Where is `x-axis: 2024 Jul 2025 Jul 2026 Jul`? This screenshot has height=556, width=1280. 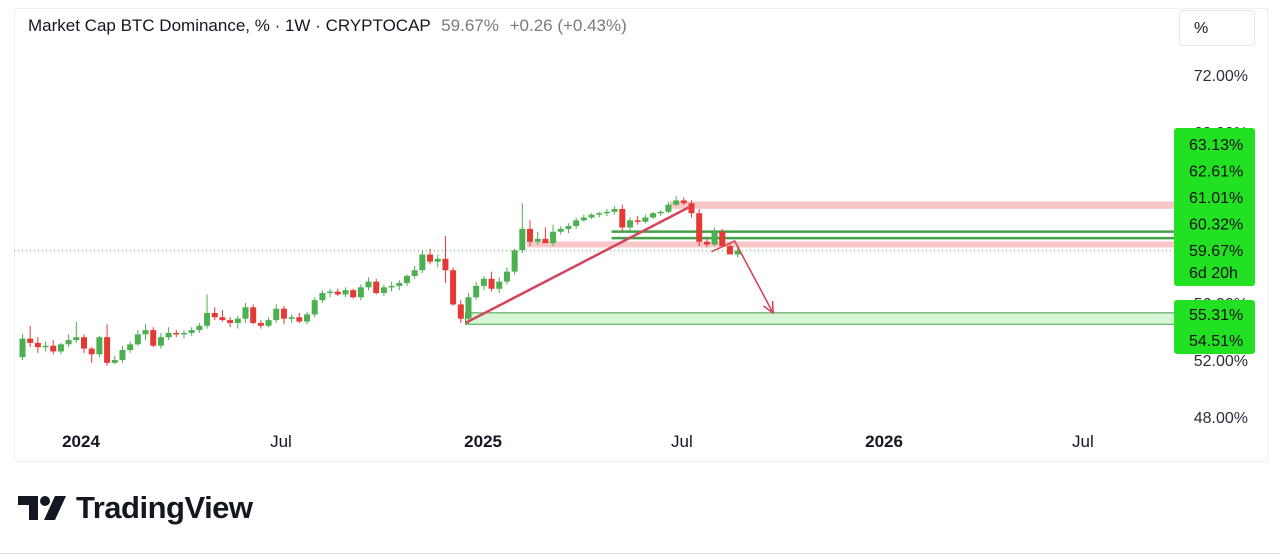
x-axis: 2024 Jul 2025 Jul 2026 Jul is located at coordinates (578, 441).